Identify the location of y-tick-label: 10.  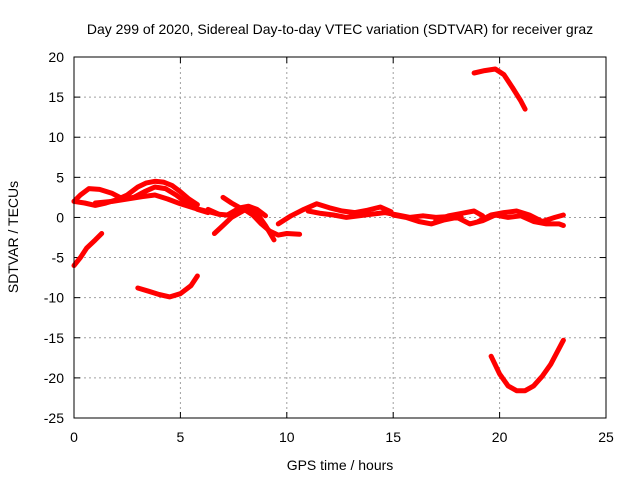
(56, 137).